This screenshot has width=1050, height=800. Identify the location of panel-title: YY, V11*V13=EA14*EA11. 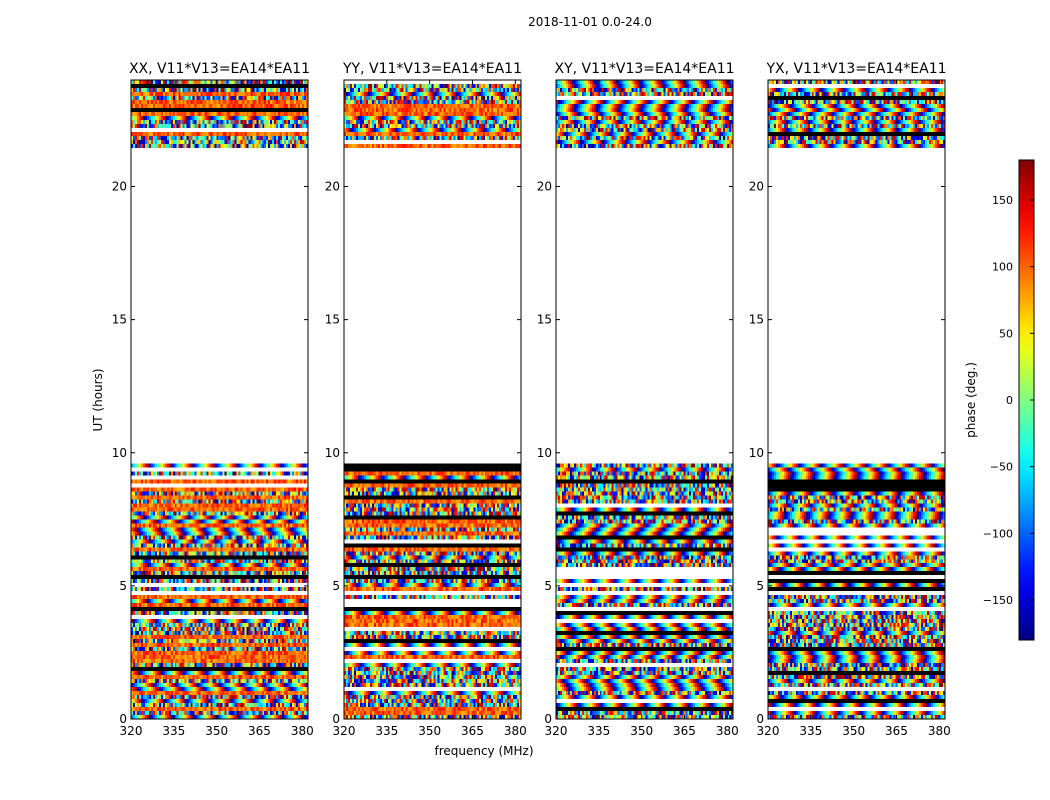
(432, 69).